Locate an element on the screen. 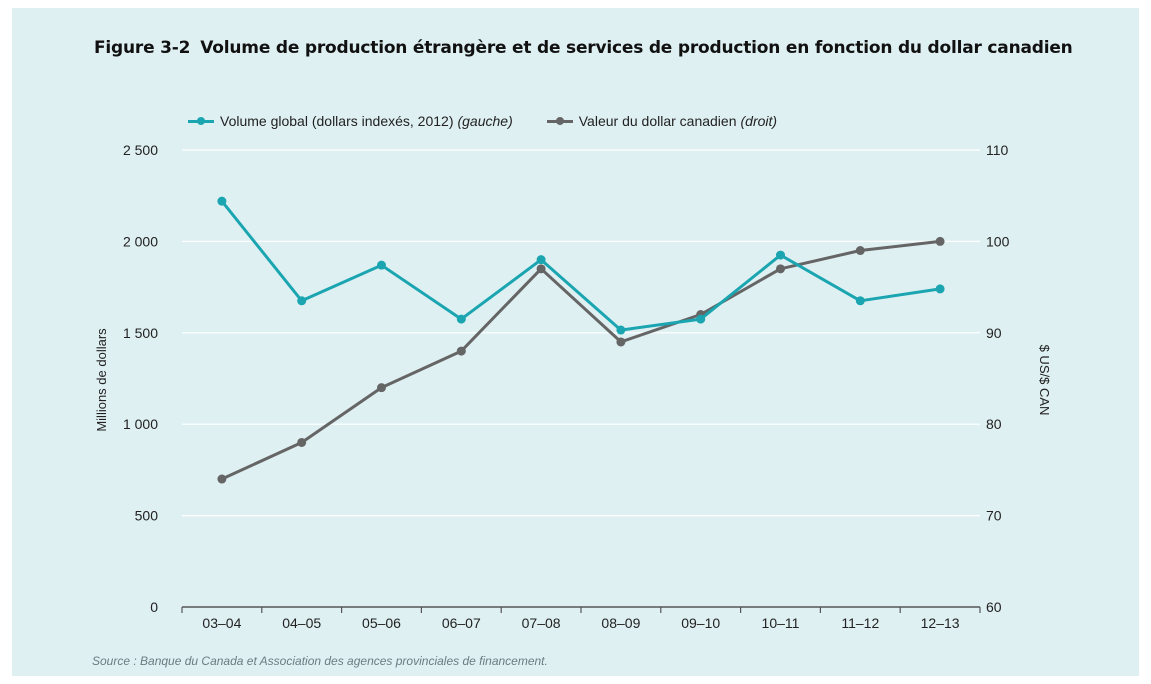 The height and width of the screenshot is (684, 1151). series-volume is located at coordinates (581, 265).